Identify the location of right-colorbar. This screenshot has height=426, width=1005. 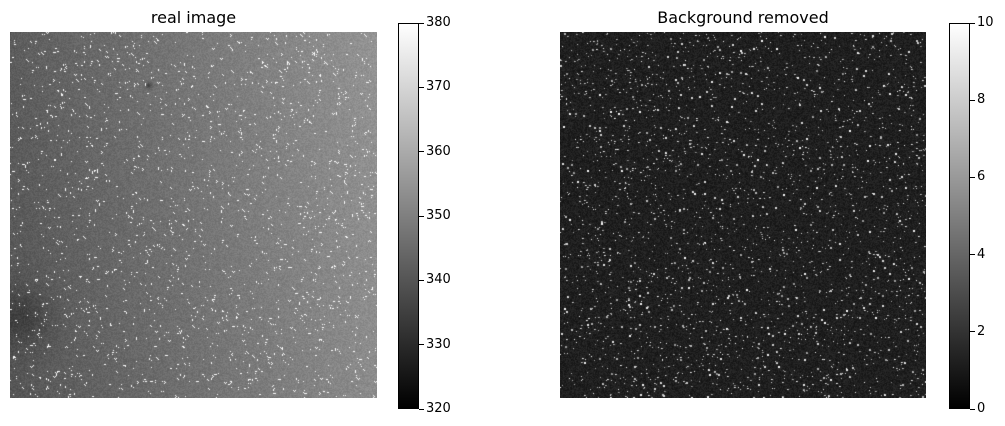
(959, 216).